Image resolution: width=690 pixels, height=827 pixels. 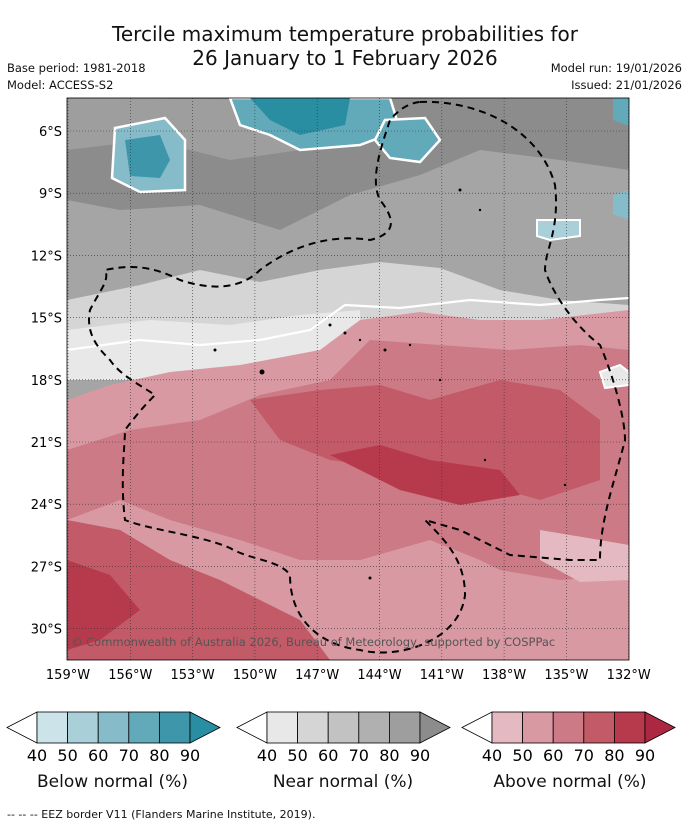 I want to click on lat-label: 24°S, so click(x=46, y=505).